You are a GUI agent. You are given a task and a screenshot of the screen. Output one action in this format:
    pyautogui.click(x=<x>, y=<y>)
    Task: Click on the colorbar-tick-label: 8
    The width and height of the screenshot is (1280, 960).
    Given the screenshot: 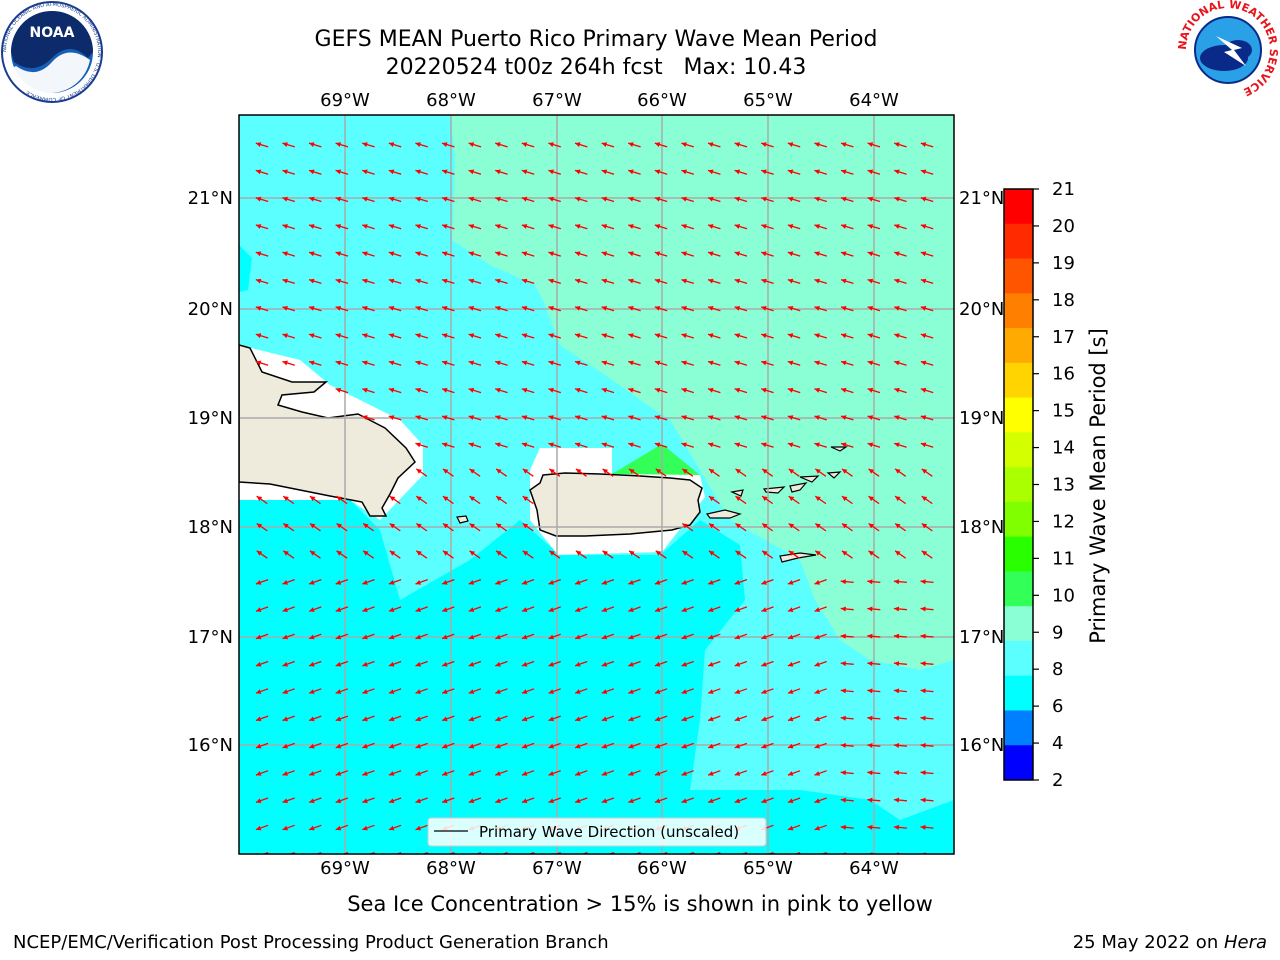 What is the action you would take?
    pyautogui.click(x=1057, y=669)
    